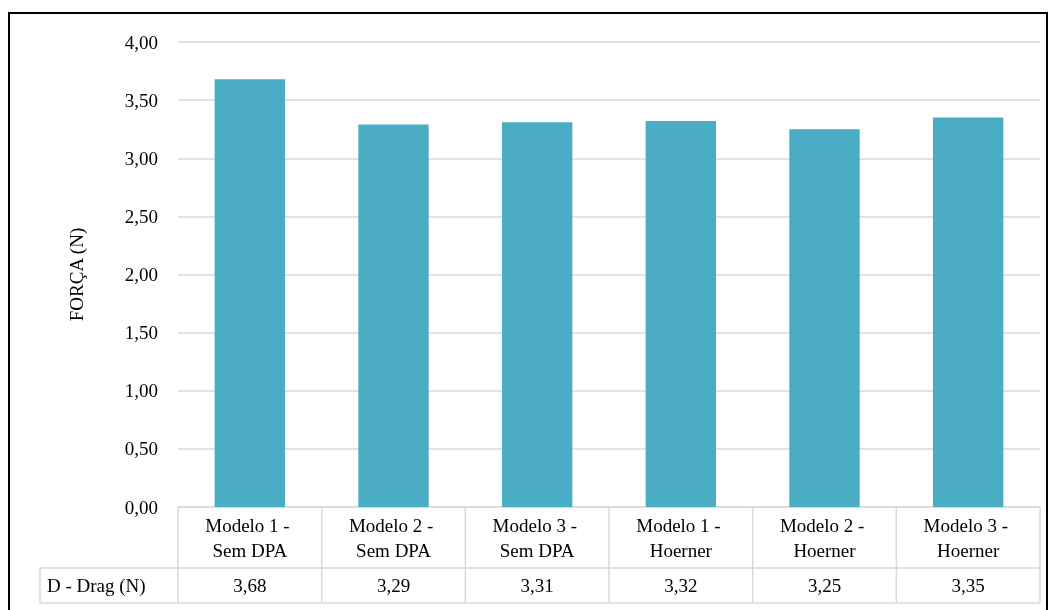  Describe the element at coordinates (141, 274) in the screenshot. I see `y-tick-label: 2,00` at that location.